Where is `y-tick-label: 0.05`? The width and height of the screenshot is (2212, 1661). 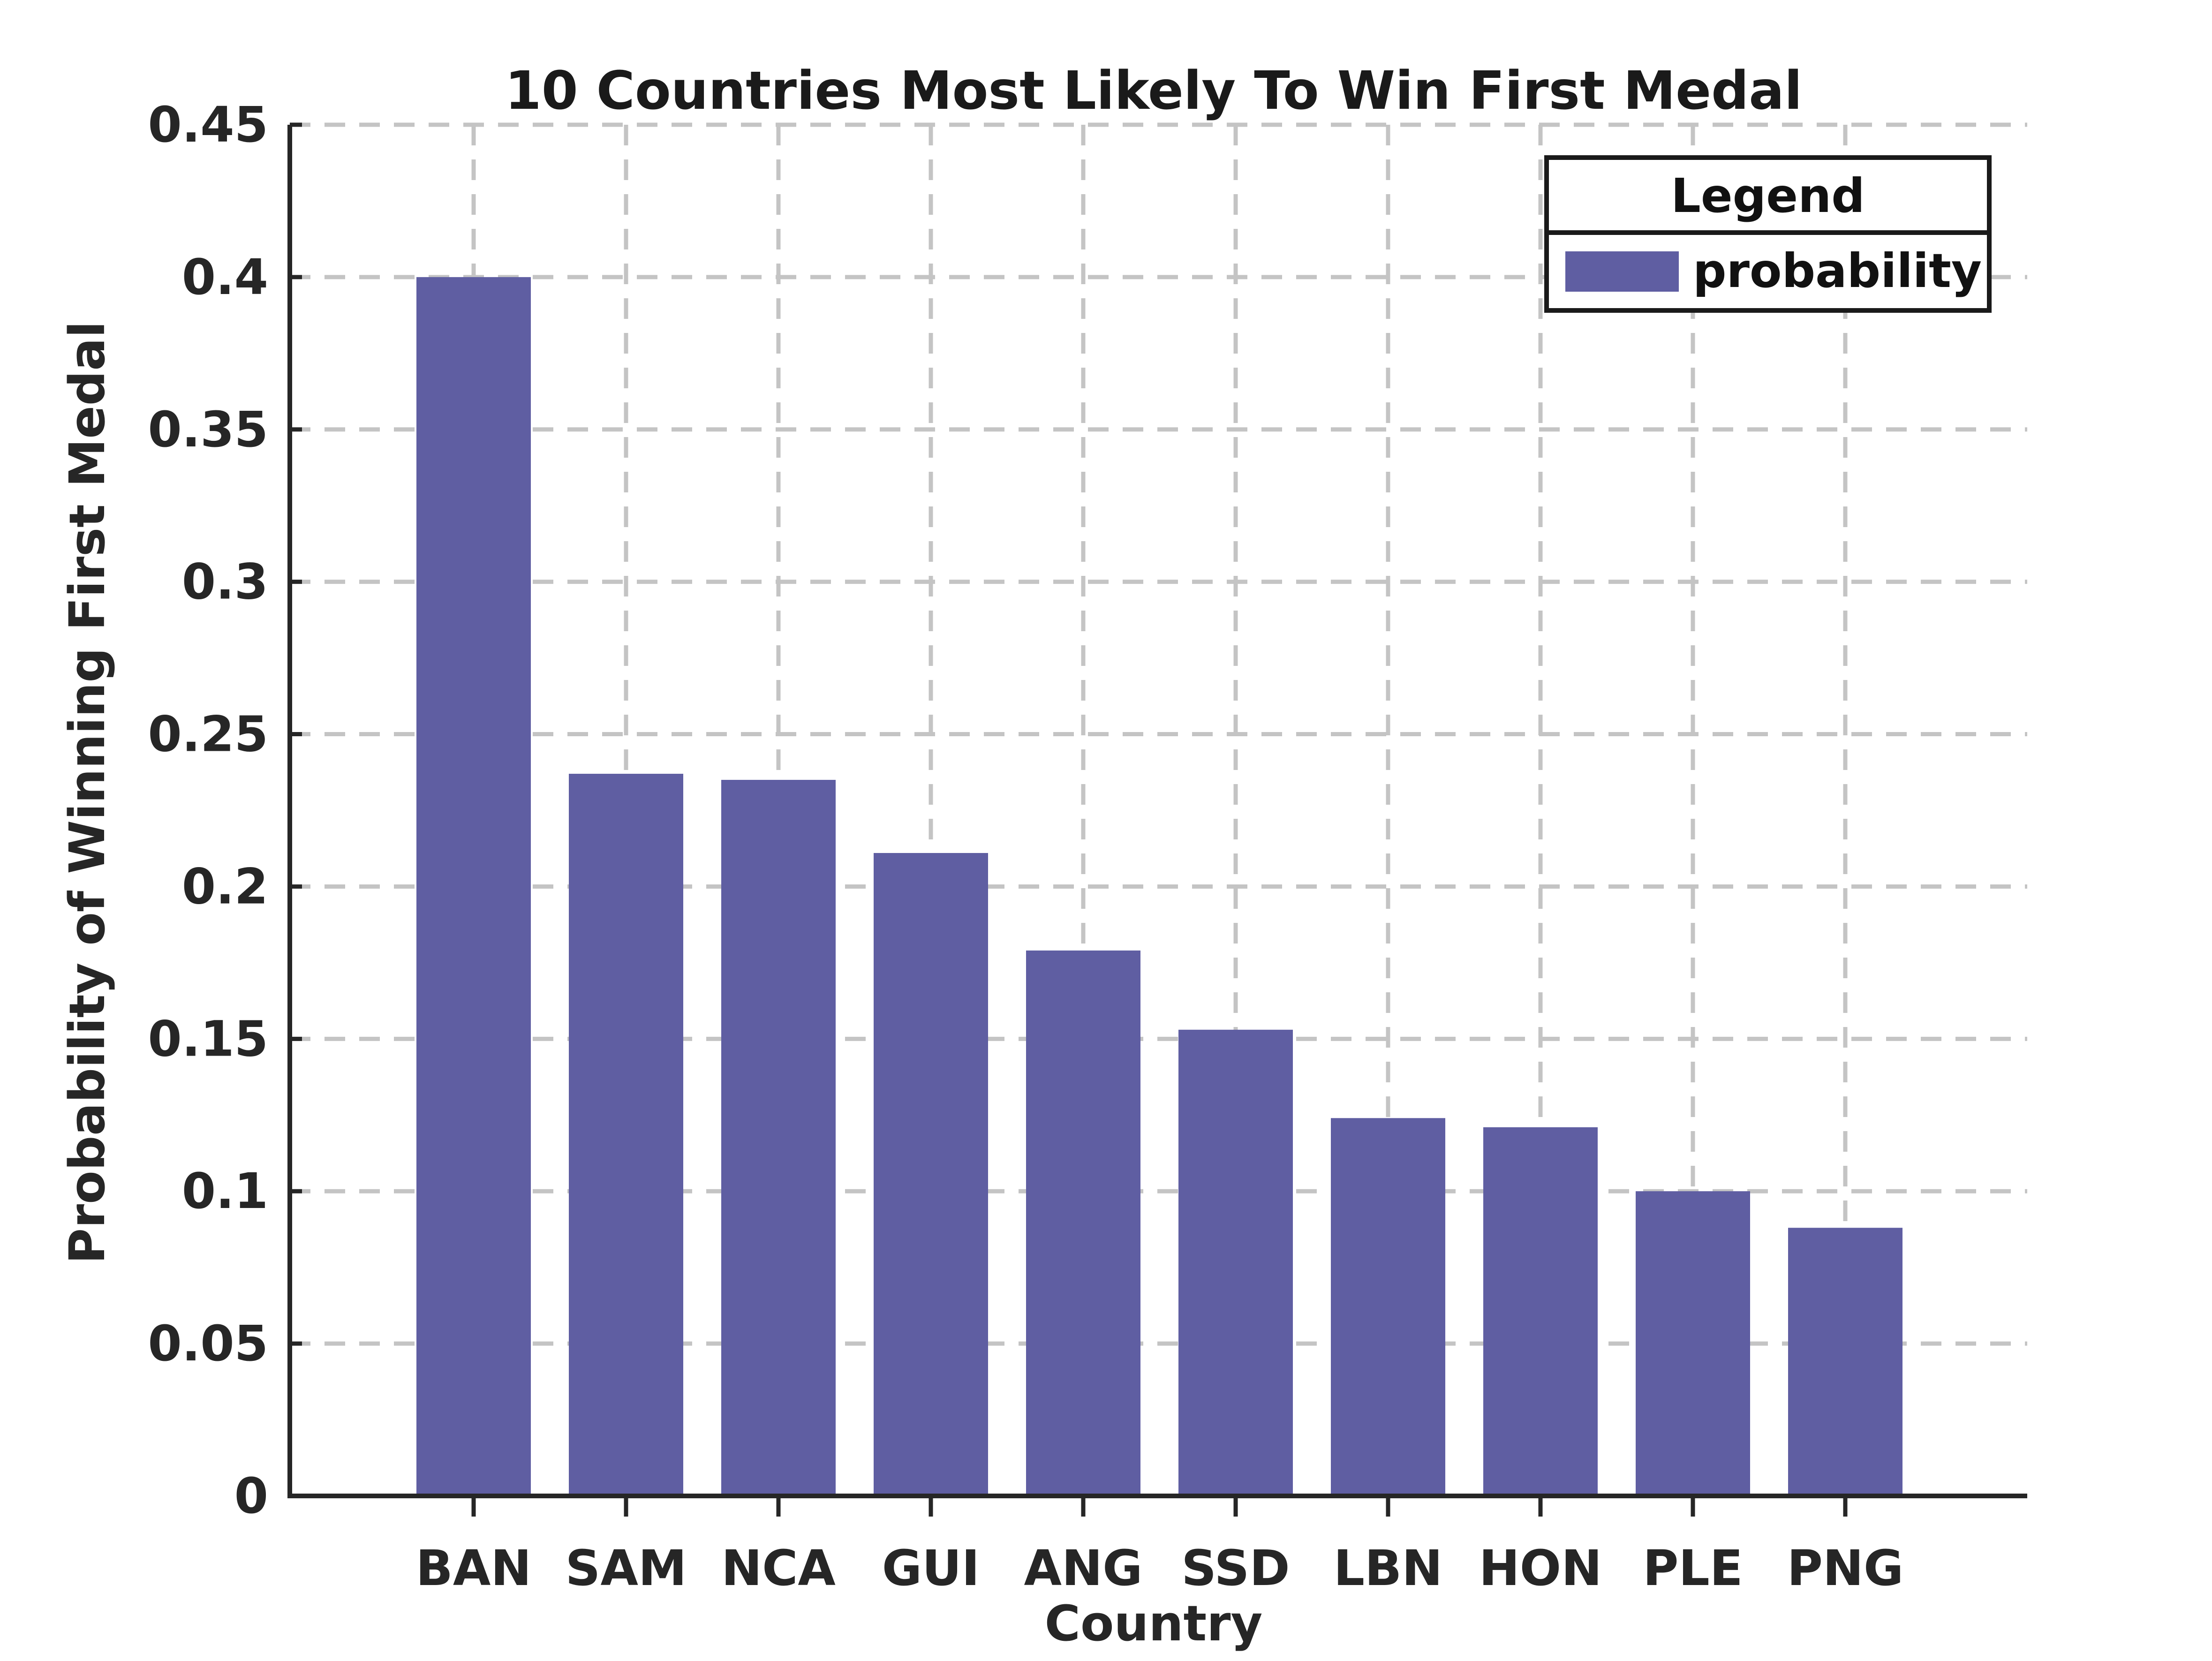 y-tick-label: 0.05 is located at coordinates (208, 1343).